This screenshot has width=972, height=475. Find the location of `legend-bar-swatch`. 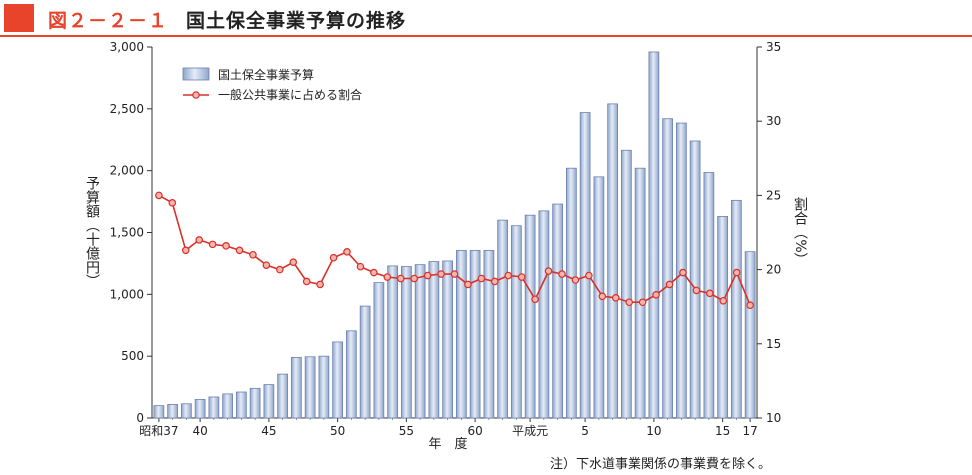

legend-bar-swatch is located at coordinates (196, 74).